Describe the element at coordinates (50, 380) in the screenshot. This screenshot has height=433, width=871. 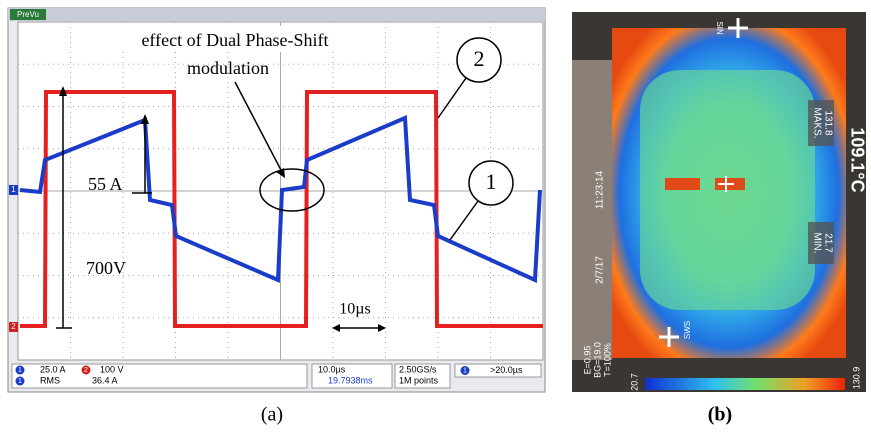
I see `meas-name: RMS` at that location.